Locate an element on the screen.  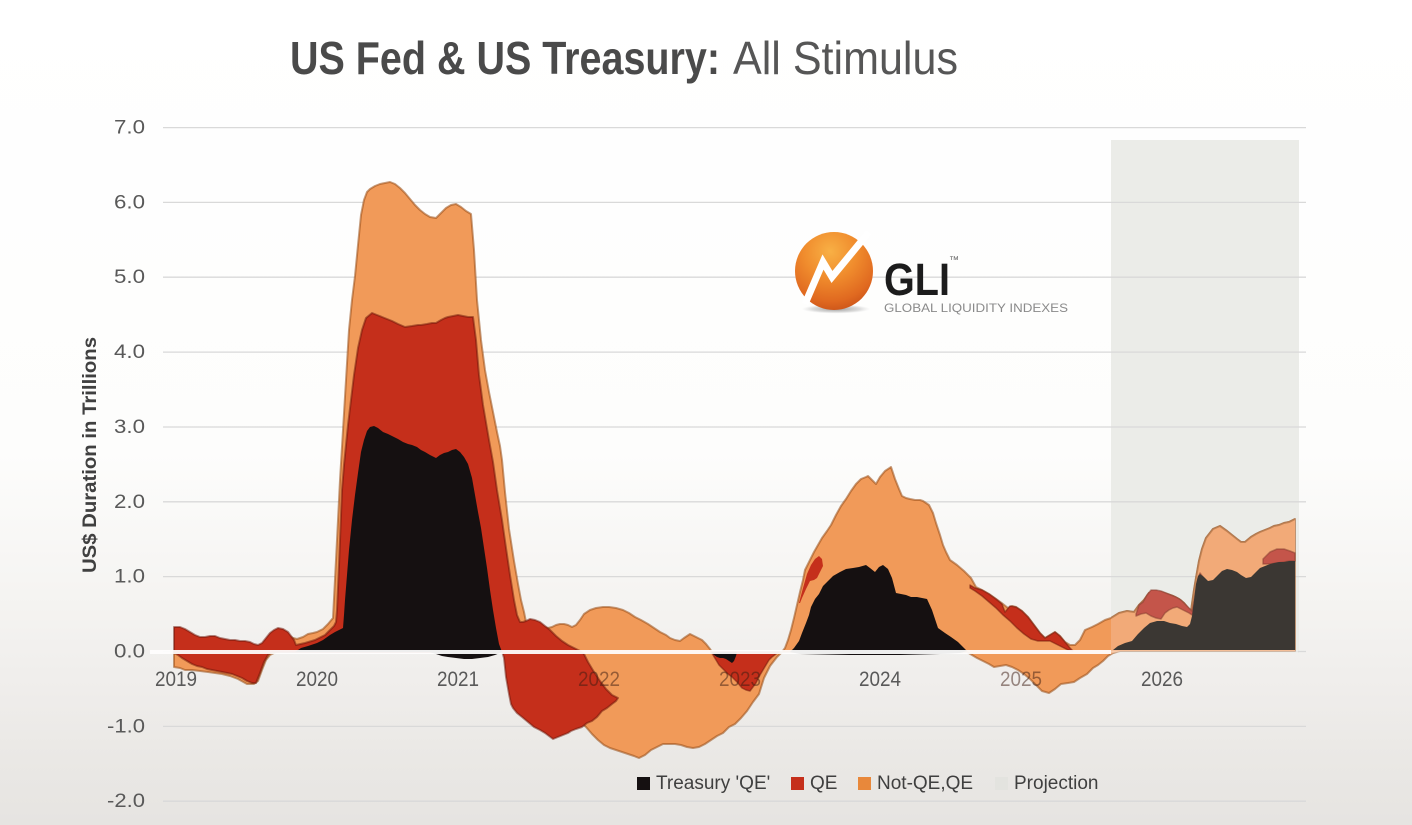
svg-text: 4.0 is located at coordinates (129, 352).